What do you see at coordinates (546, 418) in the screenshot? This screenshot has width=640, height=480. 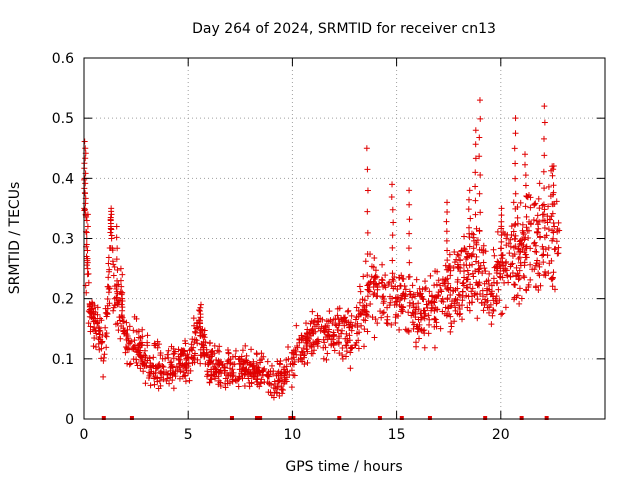 I see `bottom-mark` at bounding box center [546, 418].